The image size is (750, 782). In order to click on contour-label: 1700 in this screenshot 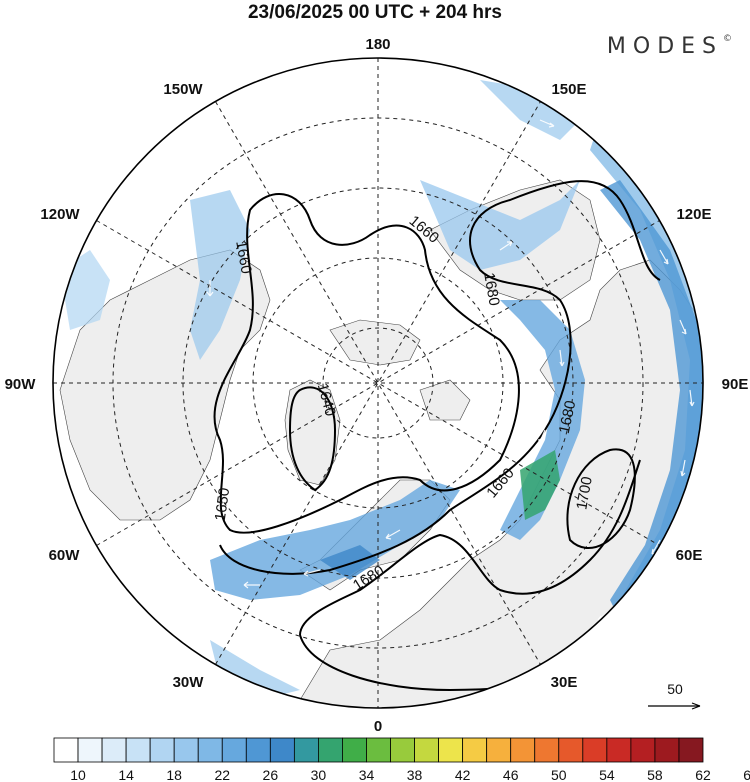, I will do `click(584, 493)`.